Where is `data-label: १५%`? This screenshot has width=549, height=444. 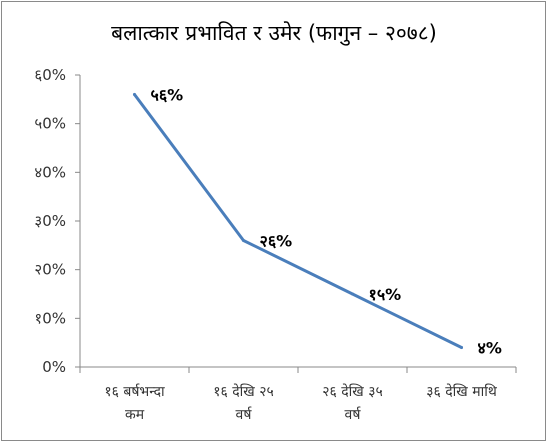 data-label: १५% is located at coordinates (385, 294).